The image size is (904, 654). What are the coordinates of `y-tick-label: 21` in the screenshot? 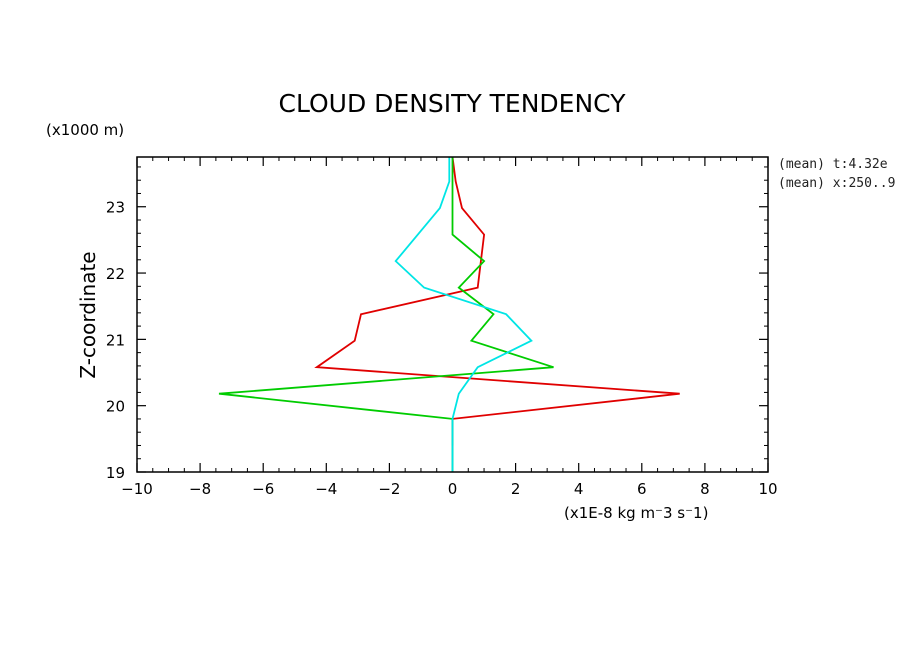 It's located at (115, 340).